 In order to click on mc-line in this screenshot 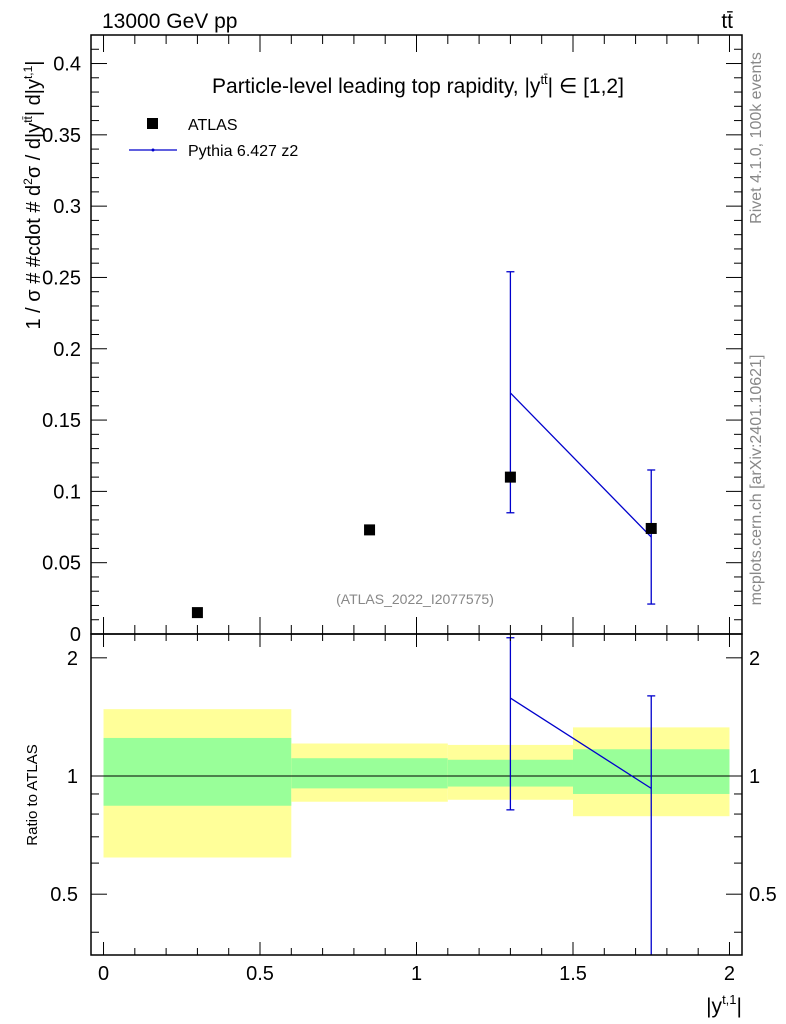, I will do `click(580, 465)`.